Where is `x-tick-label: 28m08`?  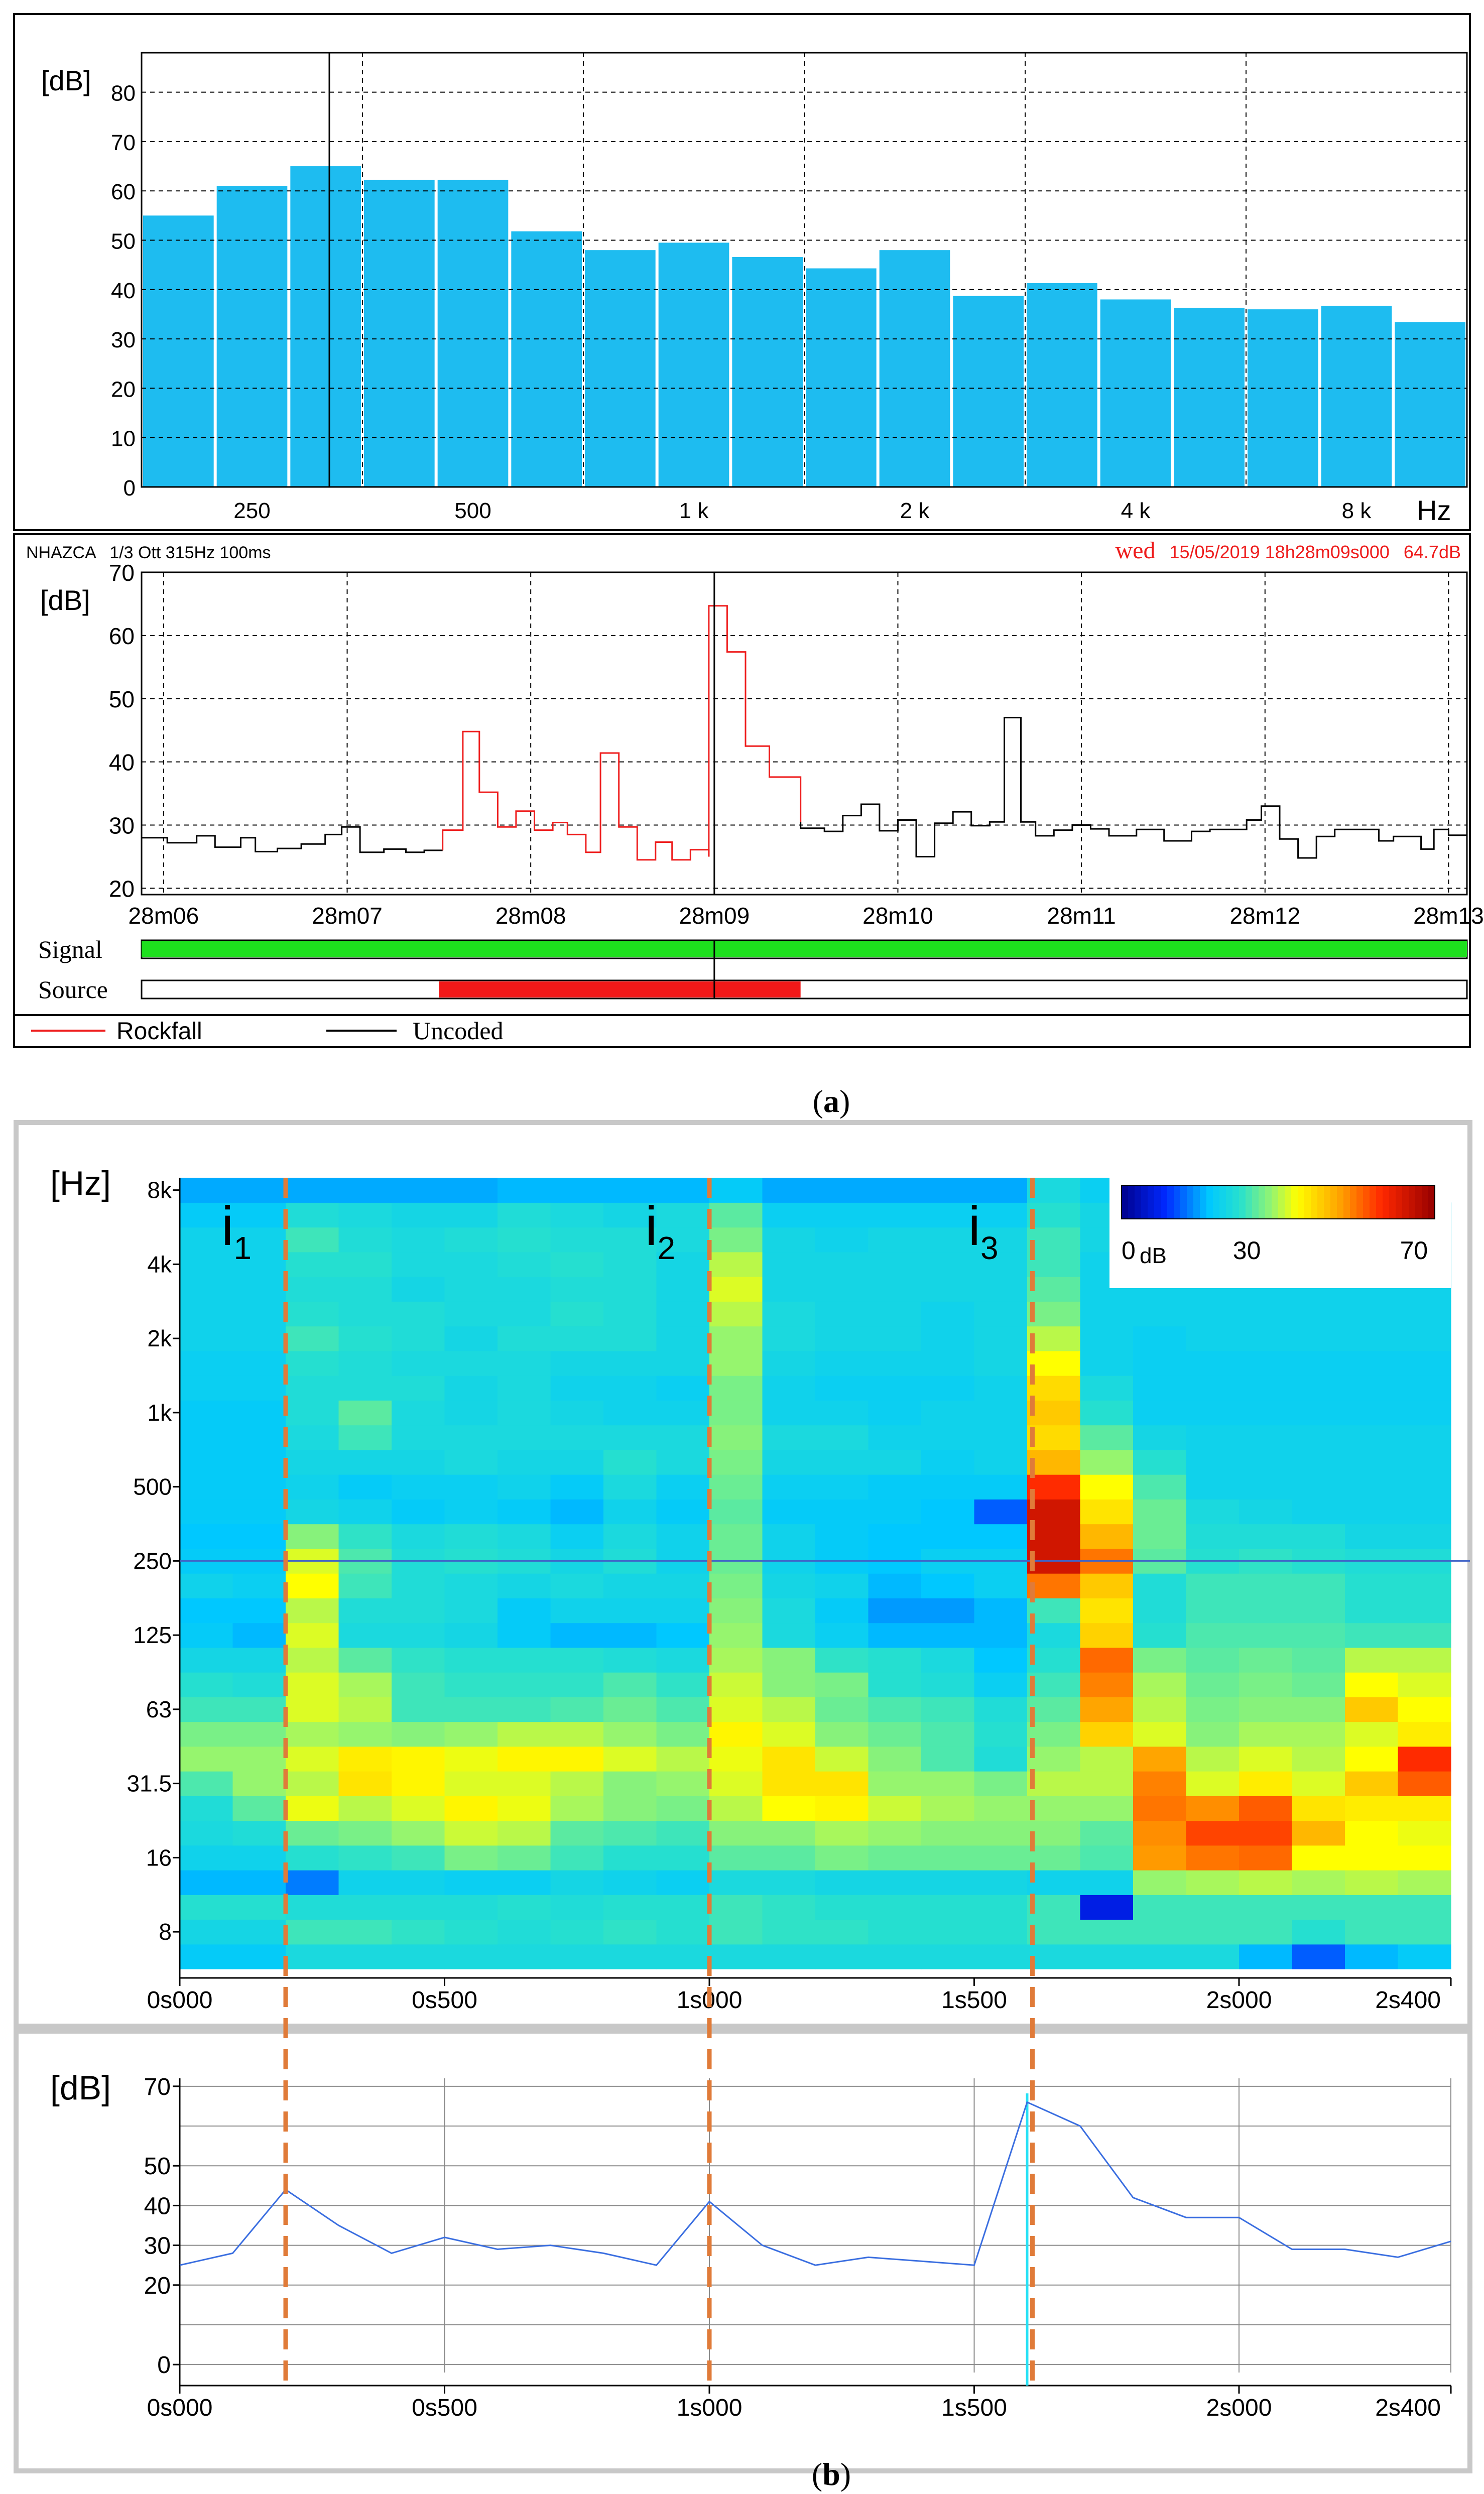
x-tick-label: 28m08 is located at coordinates (531, 916).